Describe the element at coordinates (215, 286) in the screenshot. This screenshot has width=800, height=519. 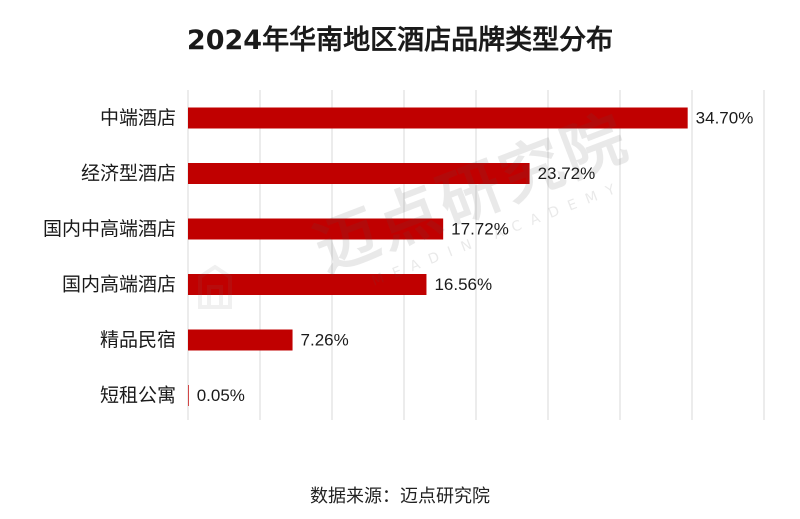
I see `watermark-logo-icon` at that location.